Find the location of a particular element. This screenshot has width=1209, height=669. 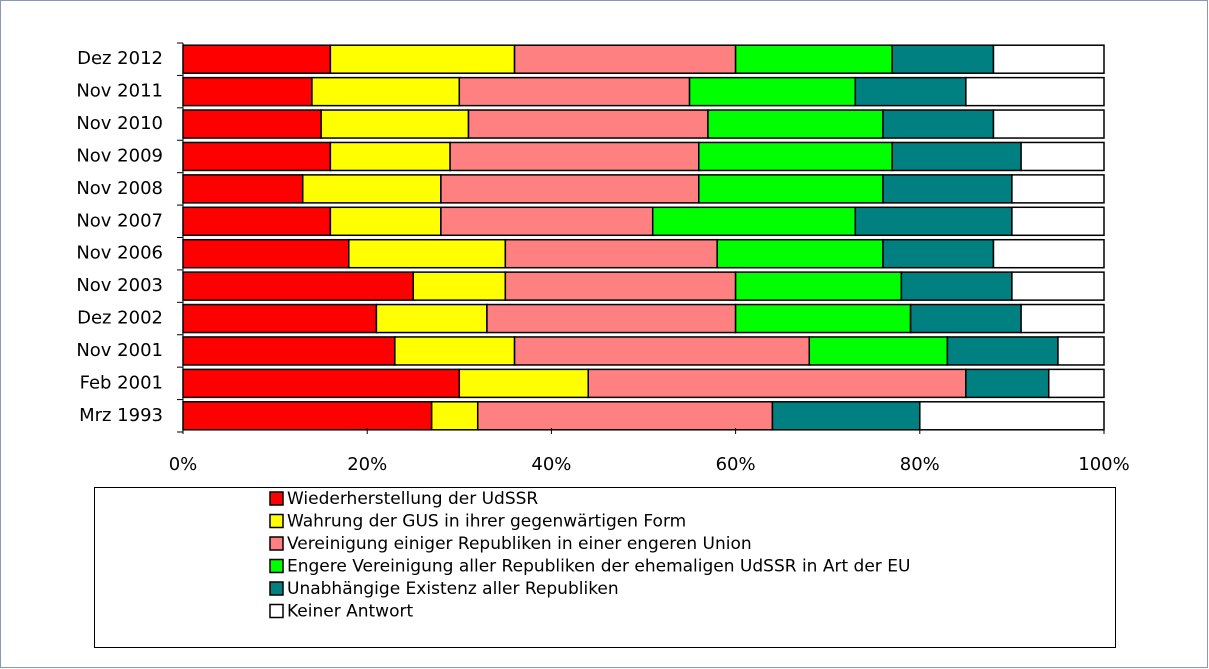

y-tick-label: Dez 2002 is located at coordinates (120, 318).